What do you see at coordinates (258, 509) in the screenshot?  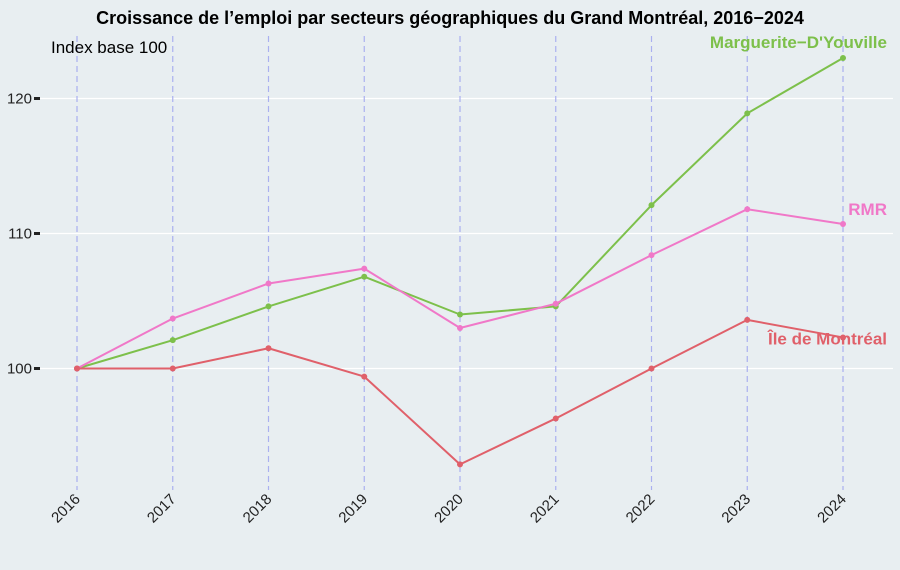 I see `x-tick-label: 2018` at bounding box center [258, 509].